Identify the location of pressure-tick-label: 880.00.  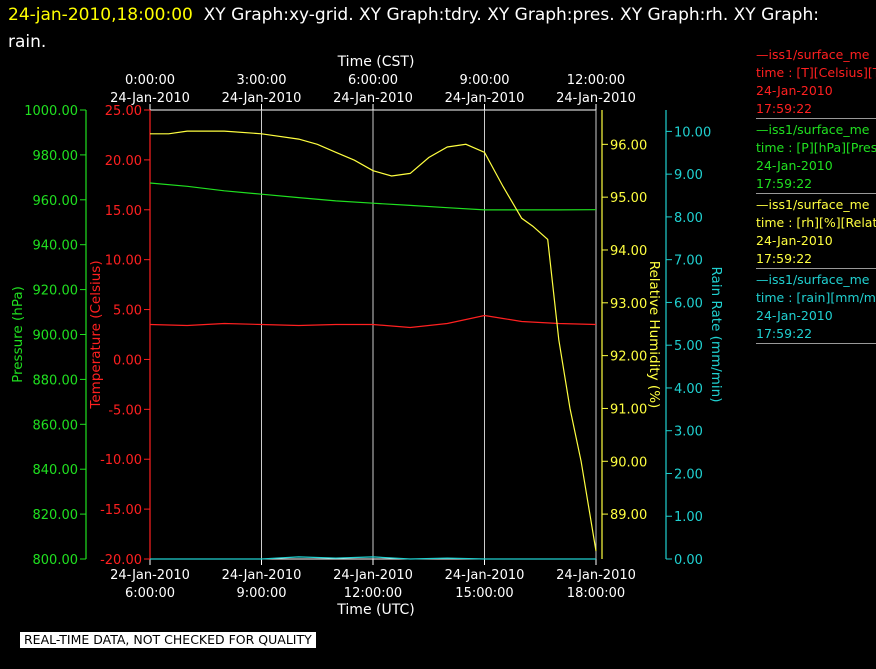
(56, 380).